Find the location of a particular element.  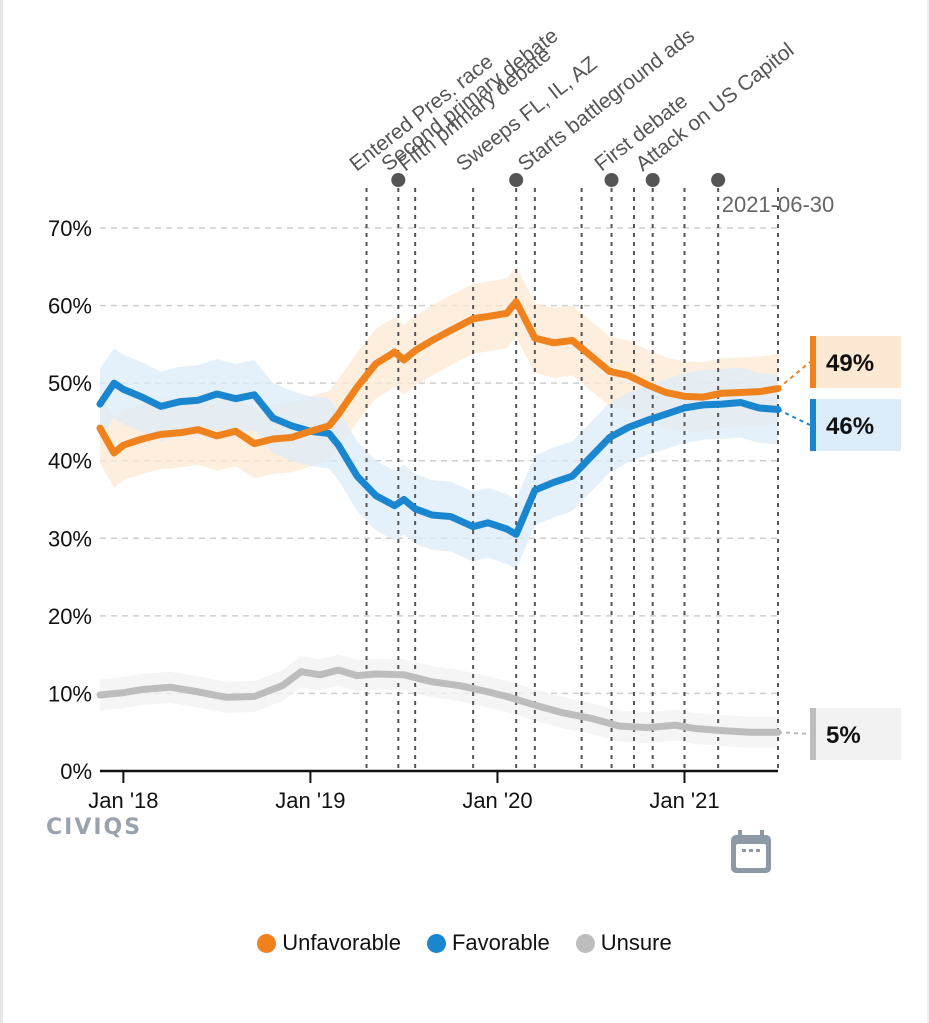

x-tick-label: Jan '20 is located at coordinates (497, 800).